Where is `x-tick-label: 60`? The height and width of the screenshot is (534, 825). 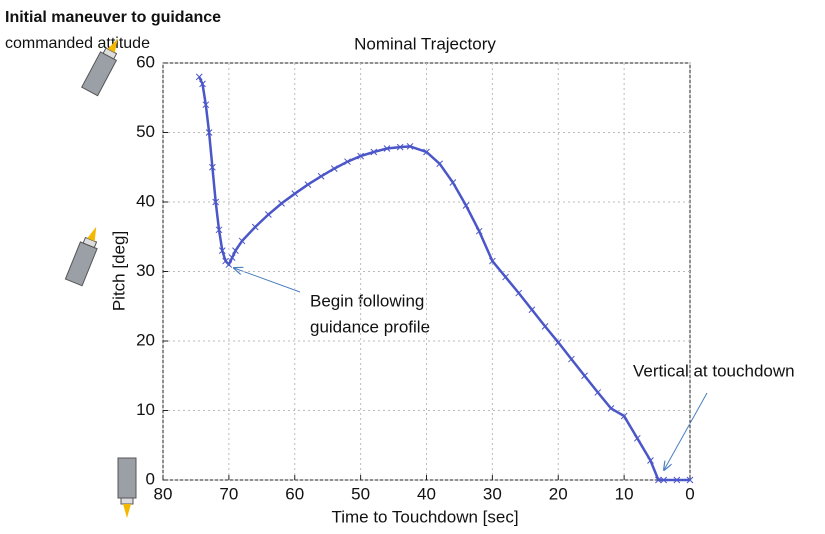
x-tick-label: 60 is located at coordinates (294, 493).